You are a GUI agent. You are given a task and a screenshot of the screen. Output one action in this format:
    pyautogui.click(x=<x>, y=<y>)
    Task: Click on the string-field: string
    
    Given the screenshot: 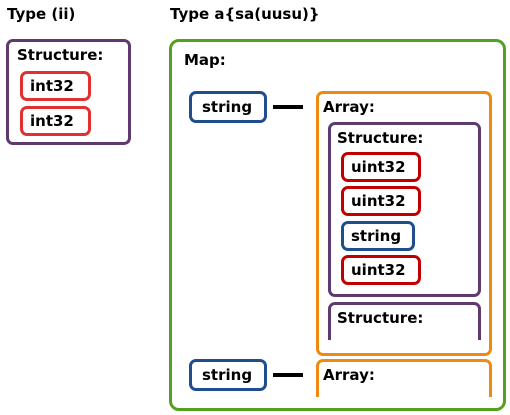 What is the action you would take?
    pyautogui.click(x=378, y=236)
    